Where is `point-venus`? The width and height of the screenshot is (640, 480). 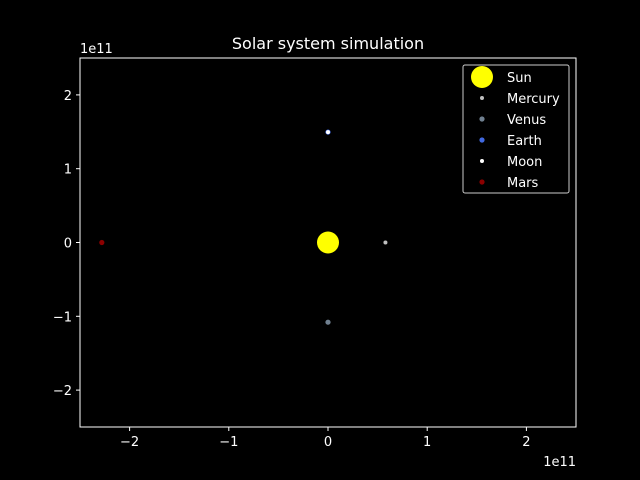
point-venus is located at coordinates (328, 322).